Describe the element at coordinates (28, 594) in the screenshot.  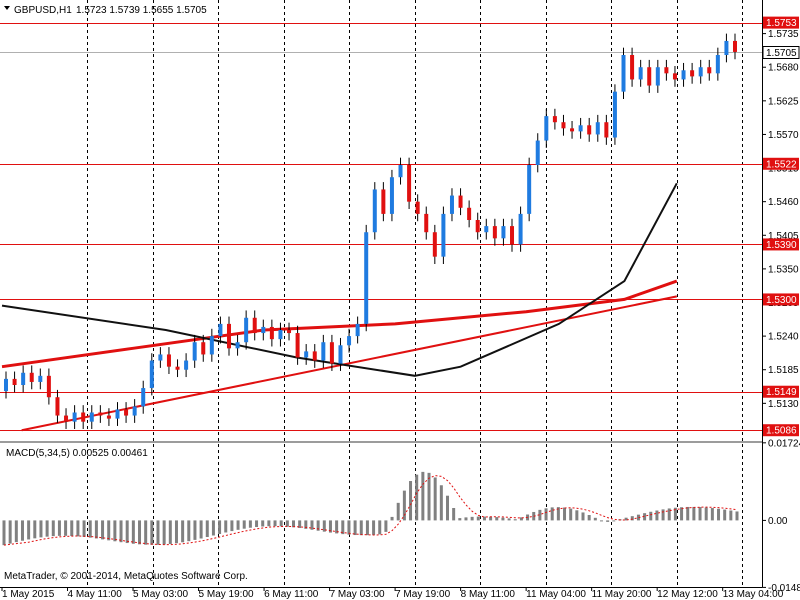
I see `time-tick-label: 1 May 2015` at that location.